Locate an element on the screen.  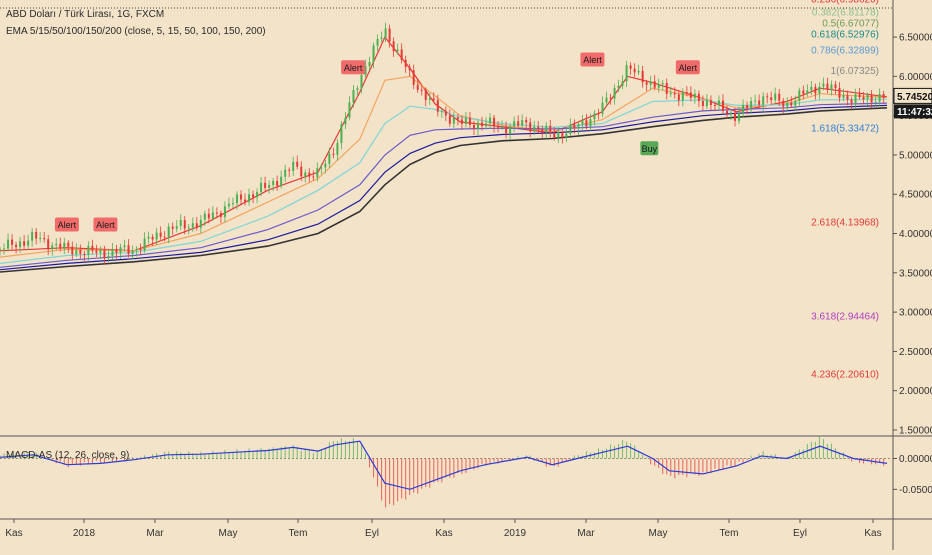
macd-title: MACD-AS (12, 26, close, 9) is located at coordinates (68, 455).